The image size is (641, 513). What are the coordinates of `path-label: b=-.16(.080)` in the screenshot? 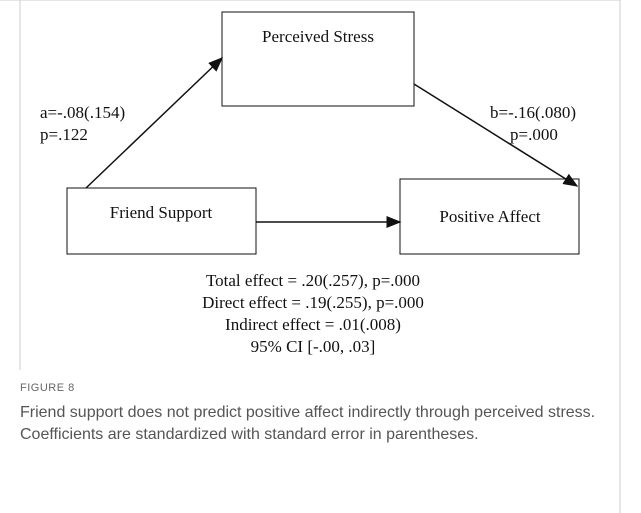 It's located at (533, 112).